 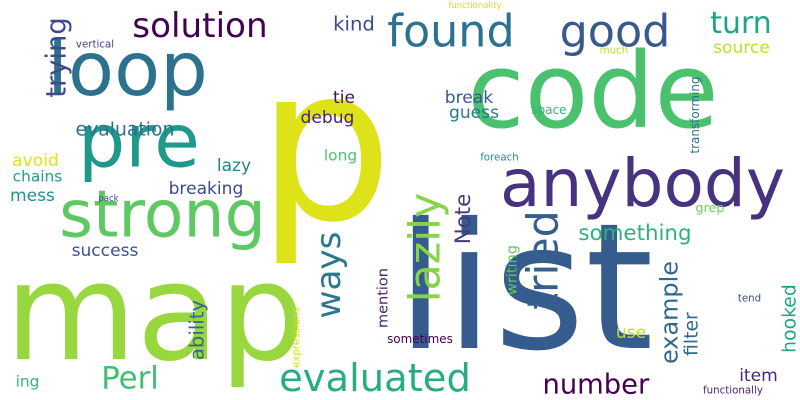 I want to click on word-evaluated: evaluated, so click(x=375, y=378).